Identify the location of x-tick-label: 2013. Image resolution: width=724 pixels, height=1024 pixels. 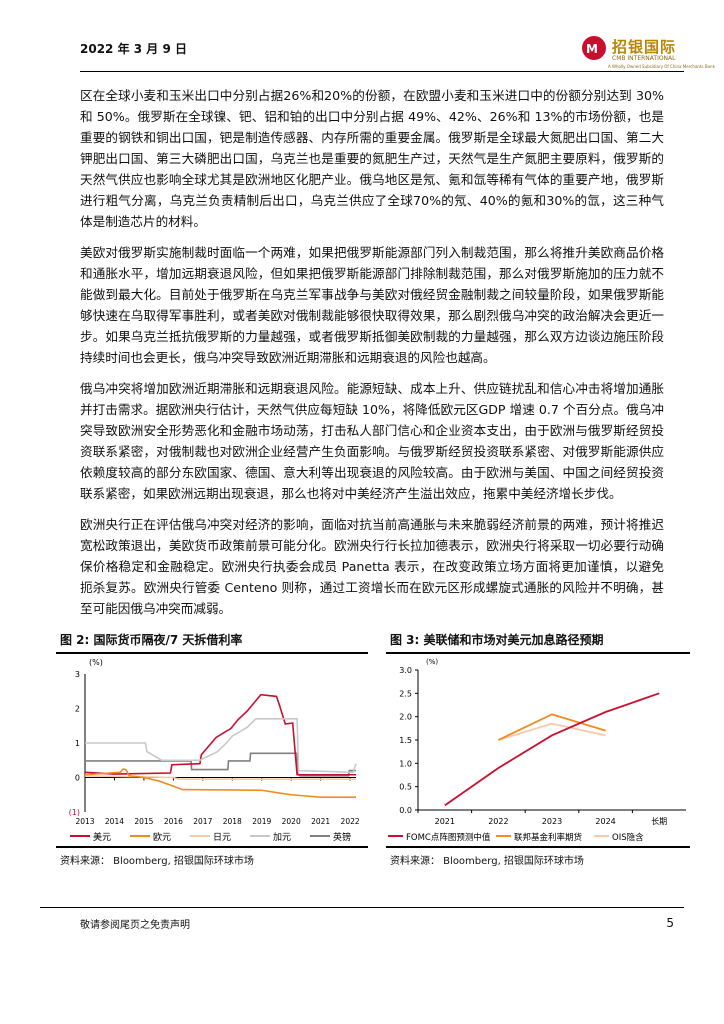
(84, 821).